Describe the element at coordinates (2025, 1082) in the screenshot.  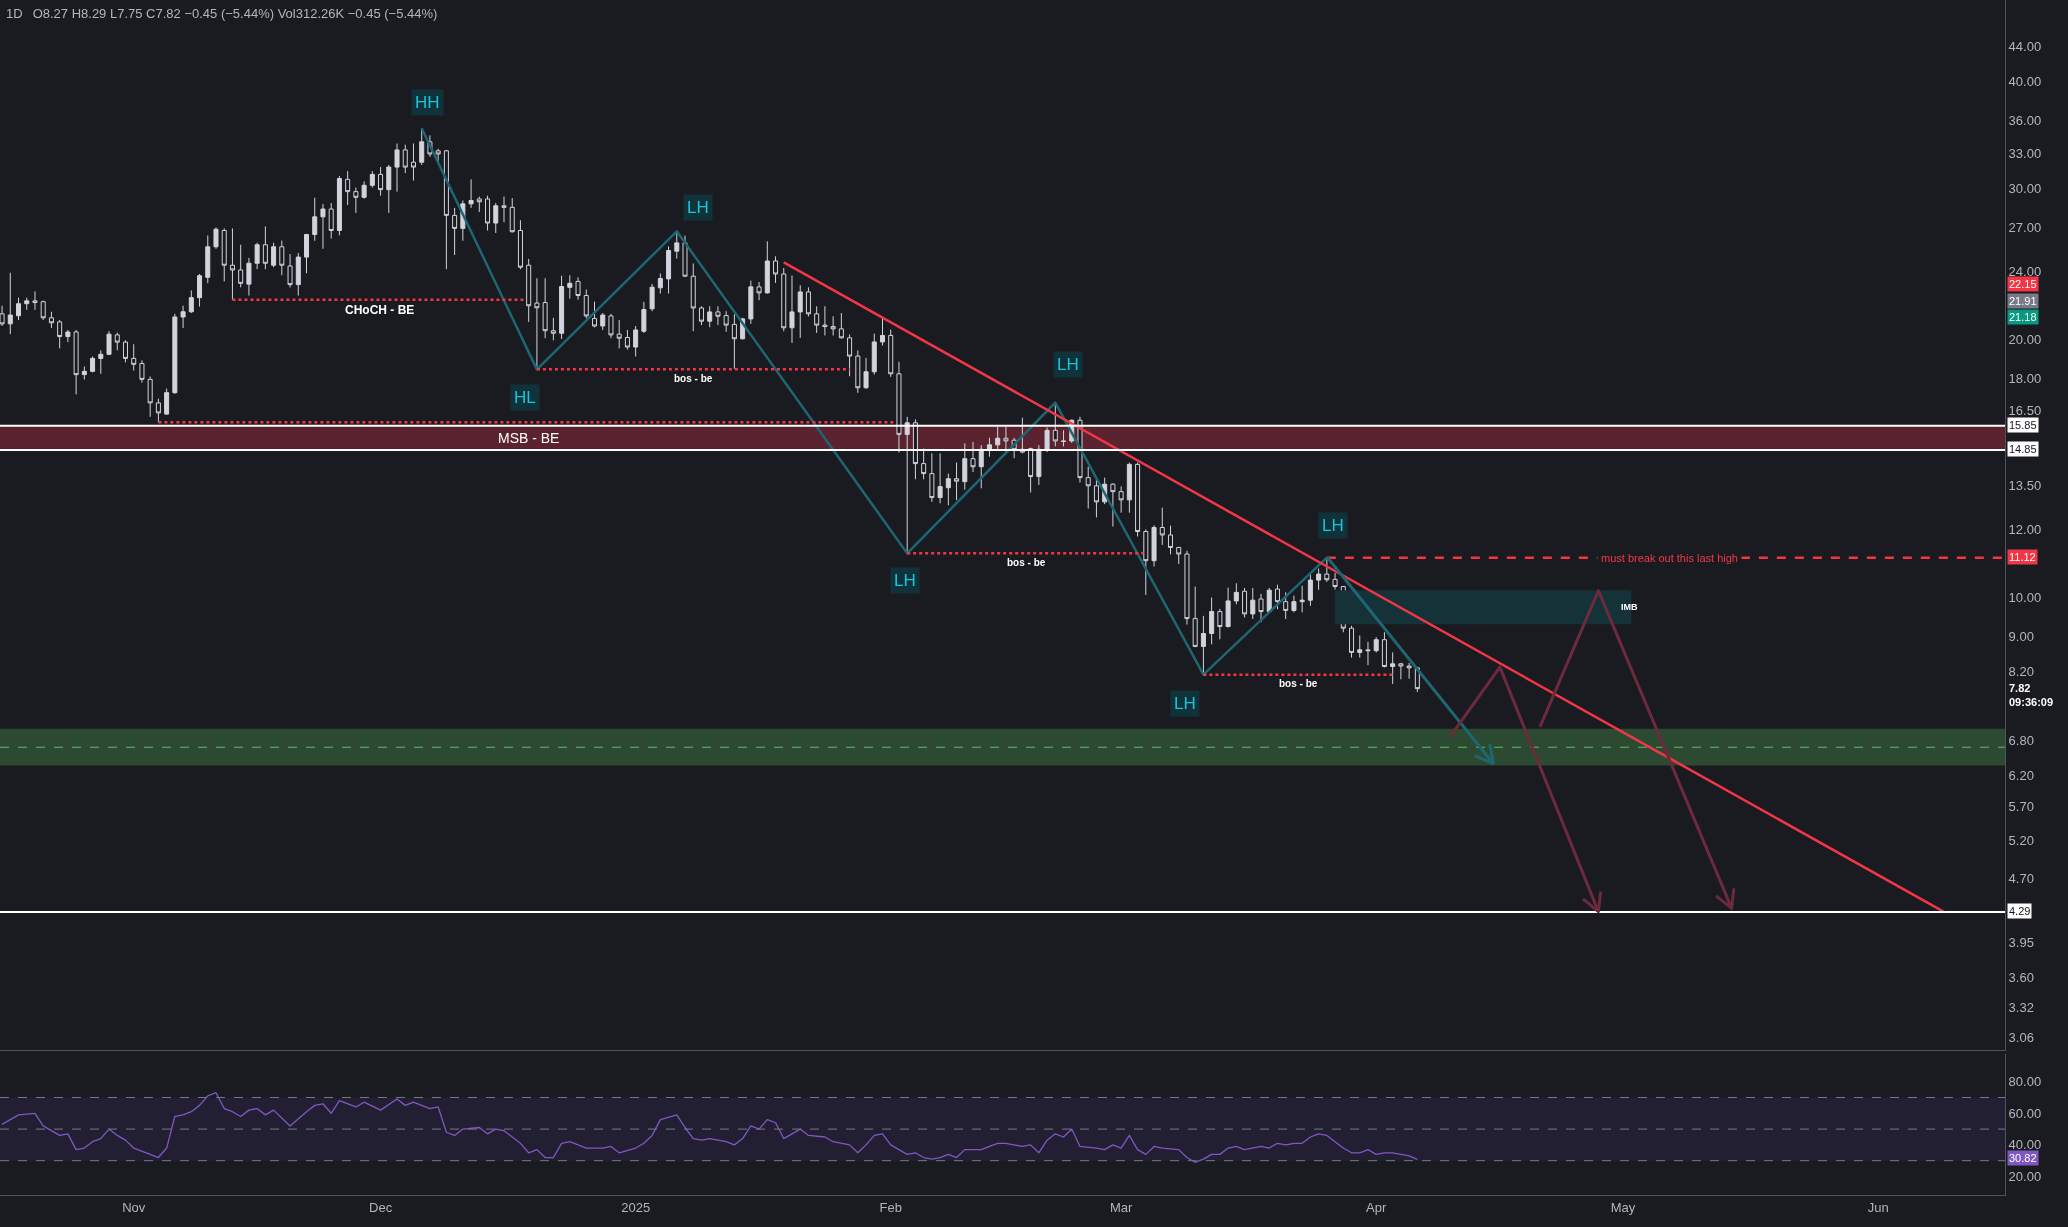
I see `y-tick-label: 80.00` at that location.